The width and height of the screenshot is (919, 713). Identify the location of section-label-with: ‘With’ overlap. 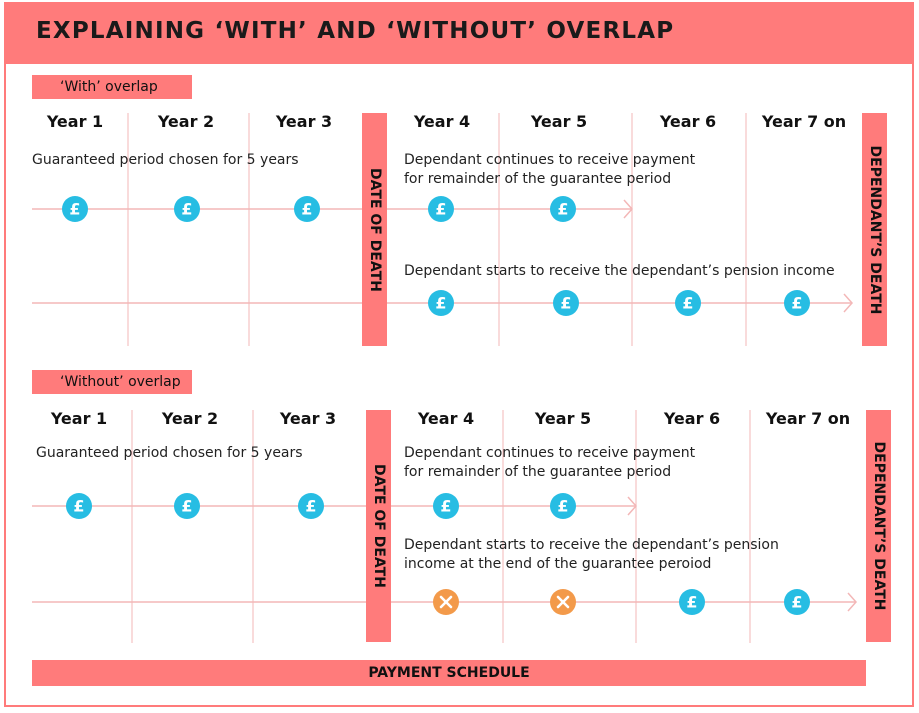
(112, 87).